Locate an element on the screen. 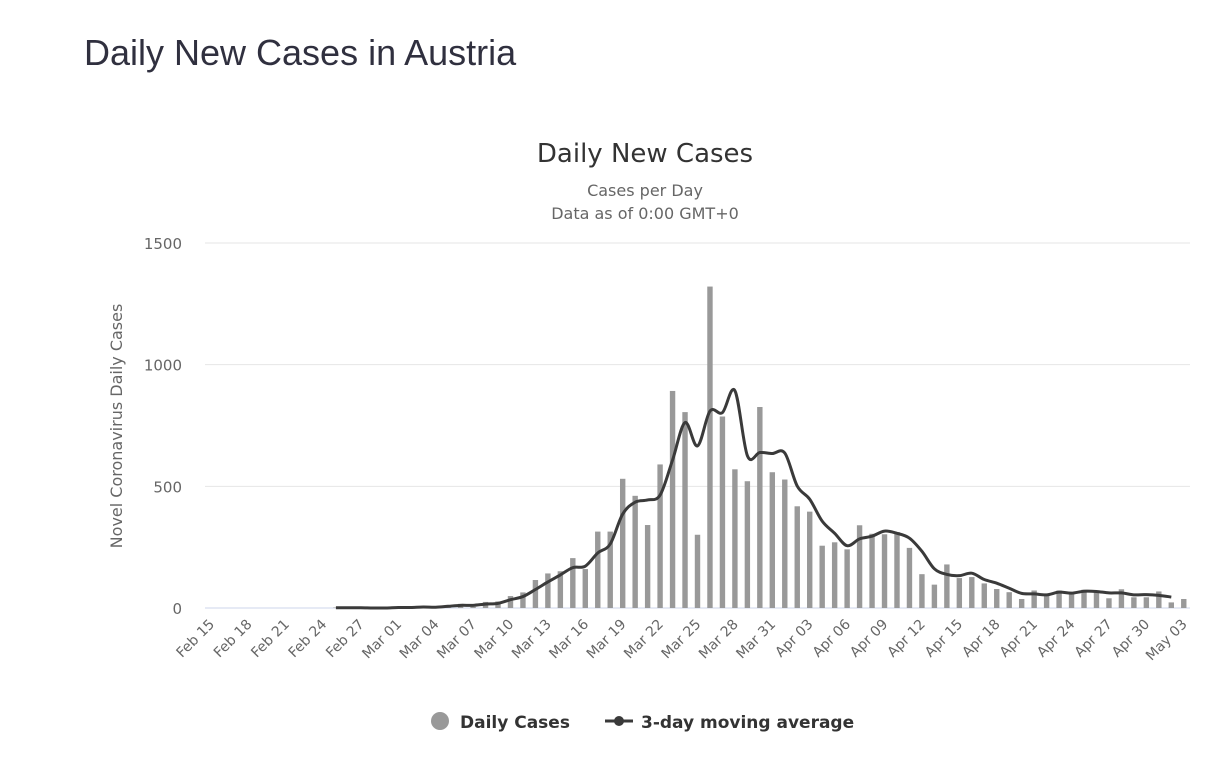 Image resolution: width=1222 pixels, height=782 pixels. x-tick-label: Mar 10 is located at coordinates (495, 640).